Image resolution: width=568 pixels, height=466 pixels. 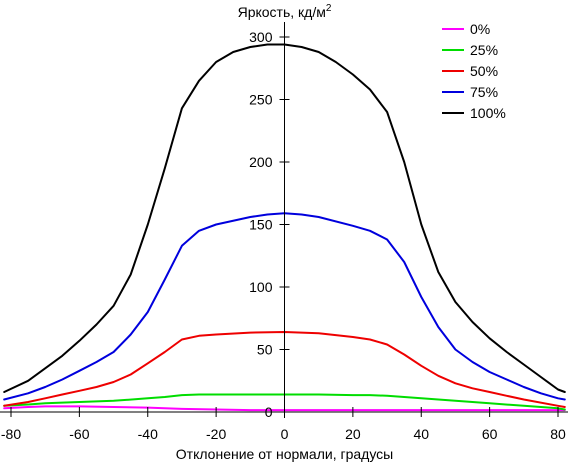 I want to click on legend-label: 0%, so click(x=480, y=29).